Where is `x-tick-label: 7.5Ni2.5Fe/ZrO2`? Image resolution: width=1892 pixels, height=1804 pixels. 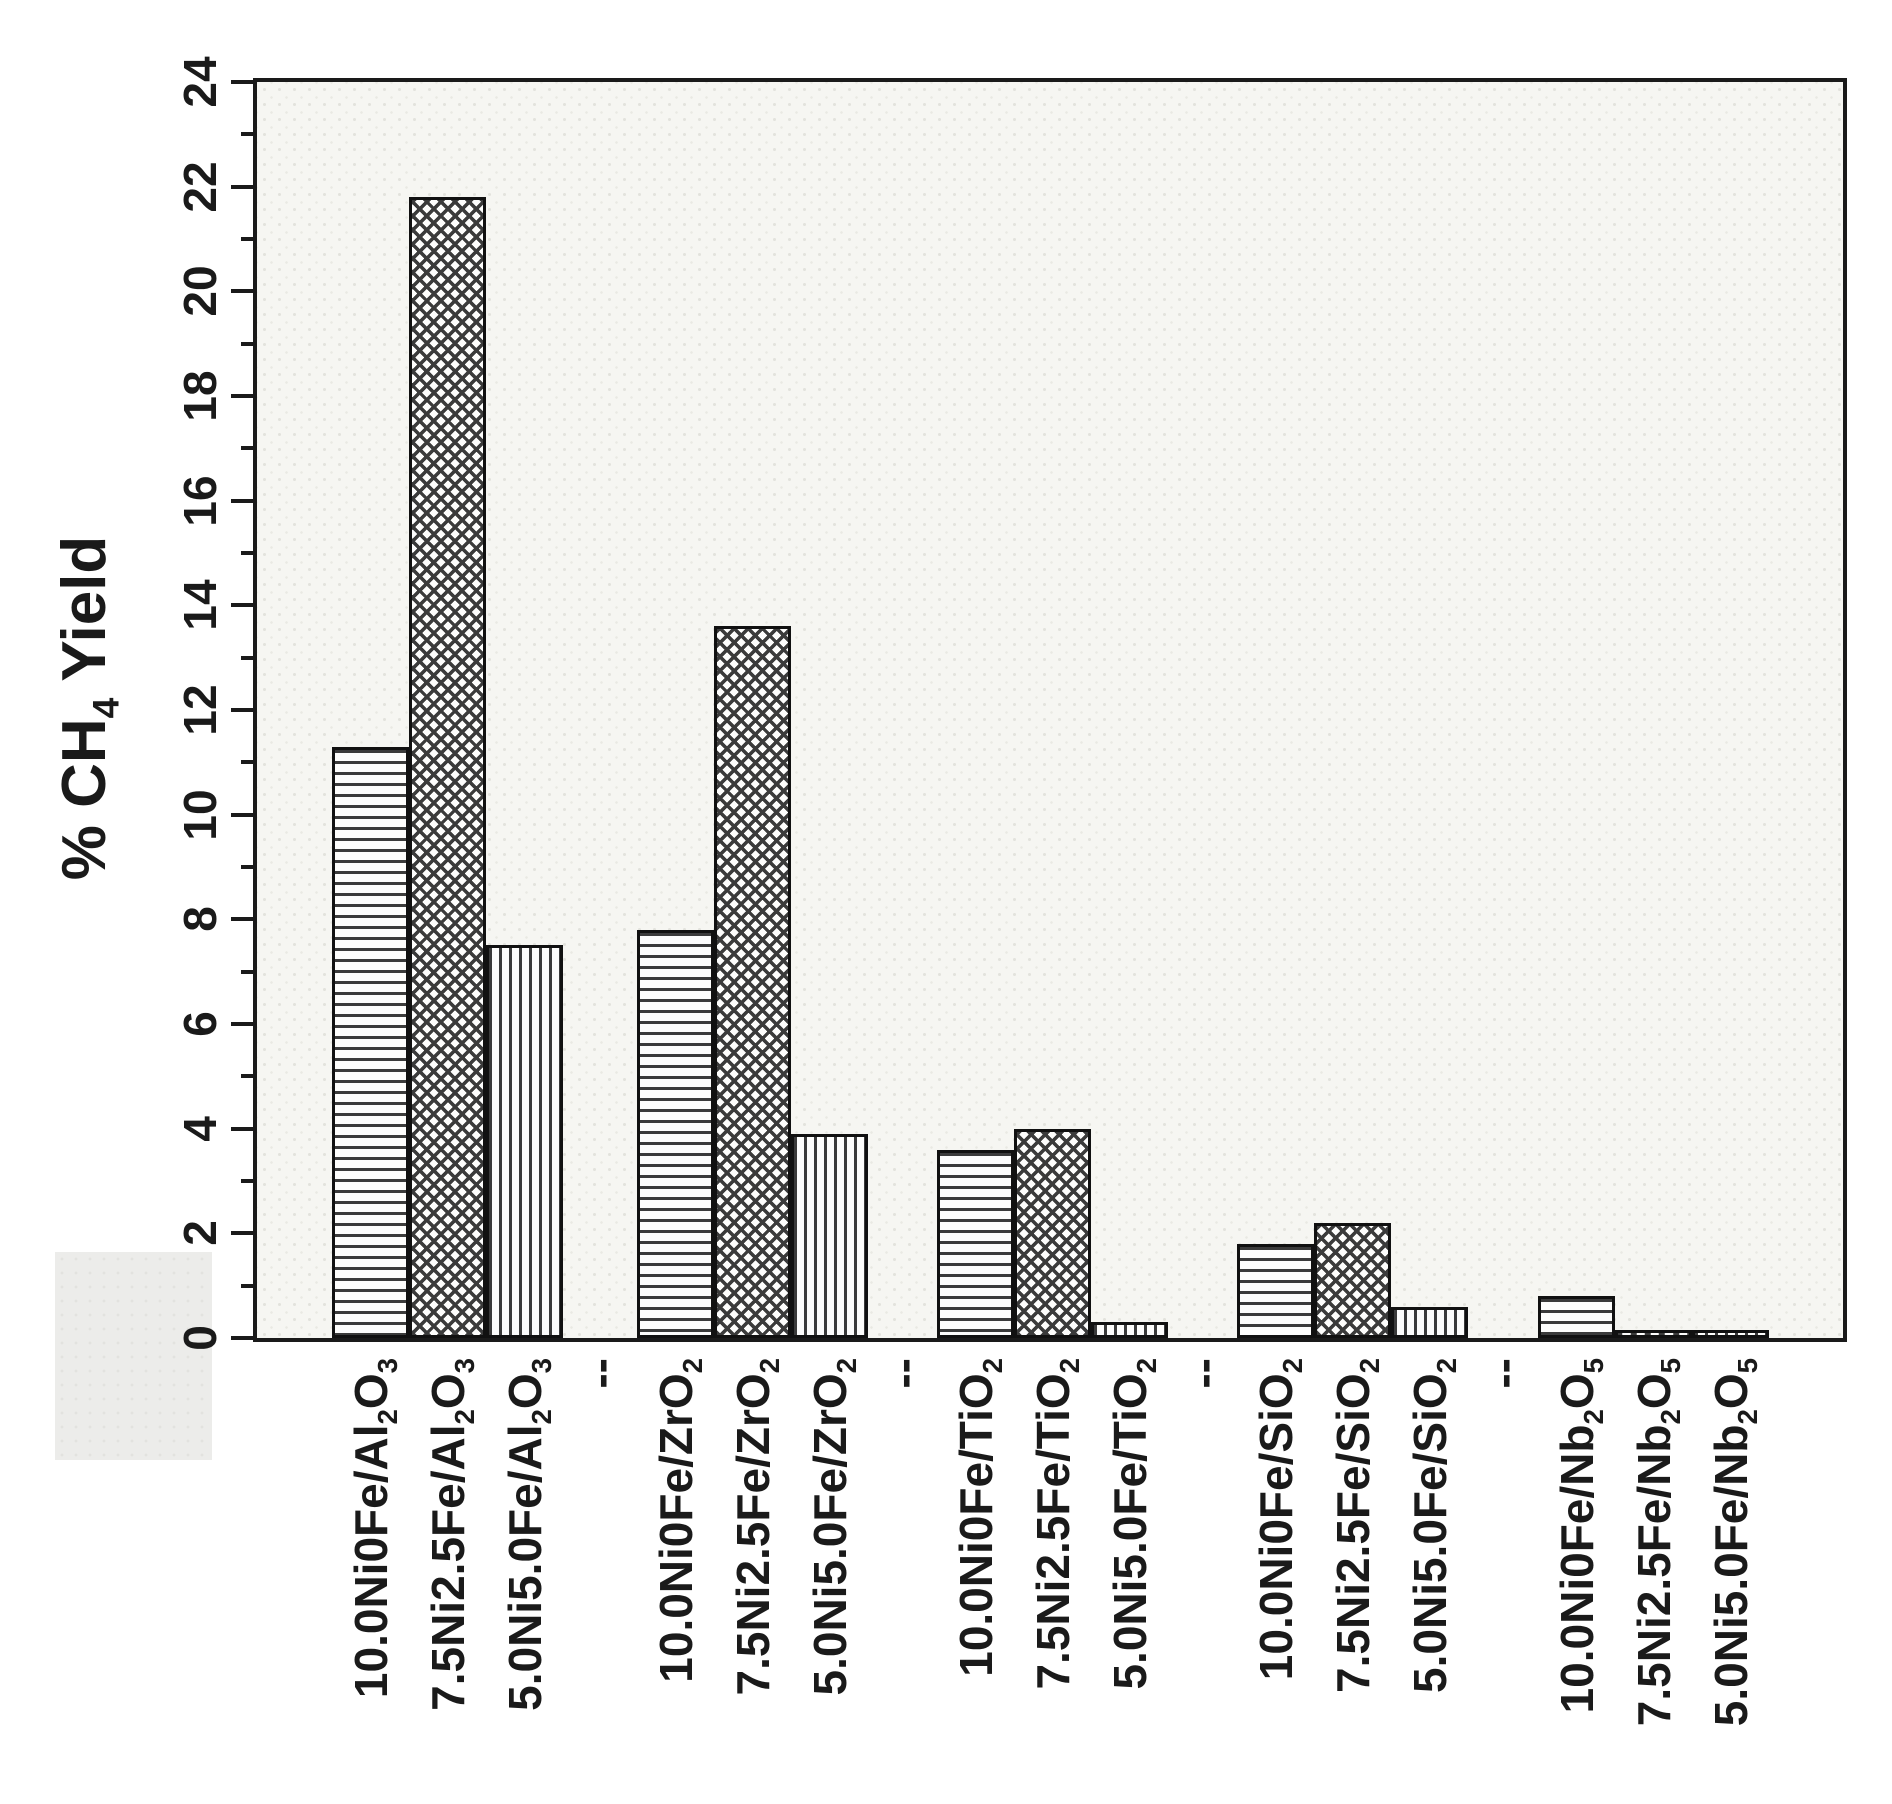
x-tick-label: 7.5Ni2.5Fe/ZrO2 is located at coordinates (756, 1527).